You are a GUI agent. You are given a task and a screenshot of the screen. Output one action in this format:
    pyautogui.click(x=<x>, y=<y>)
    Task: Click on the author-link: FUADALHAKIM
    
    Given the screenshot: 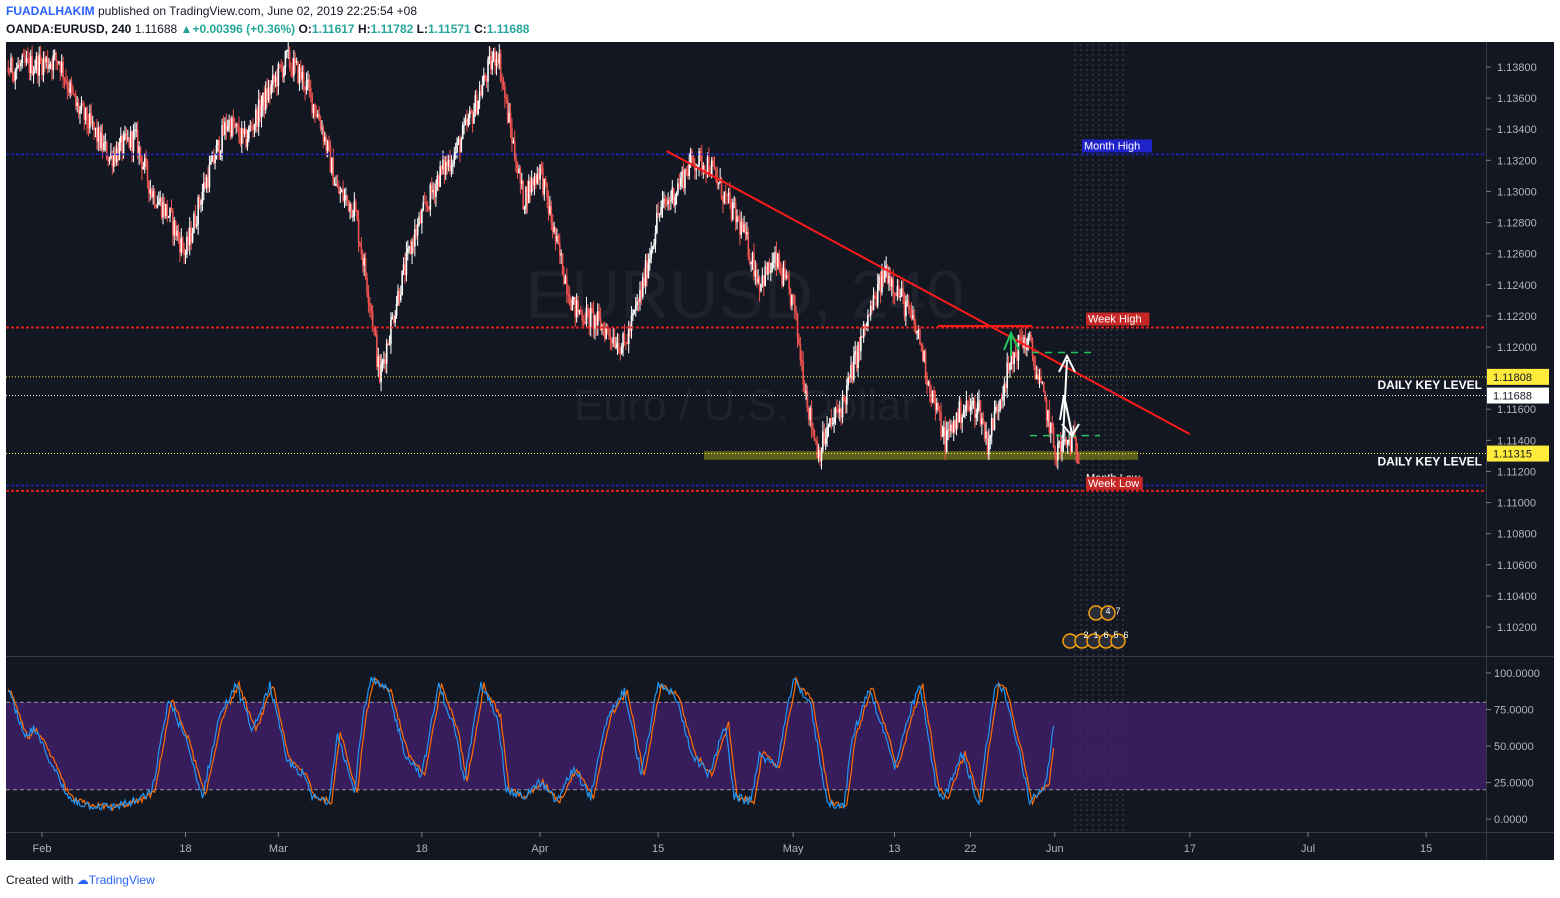 What is the action you would take?
    pyautogui.click(x=50, y=11)
    